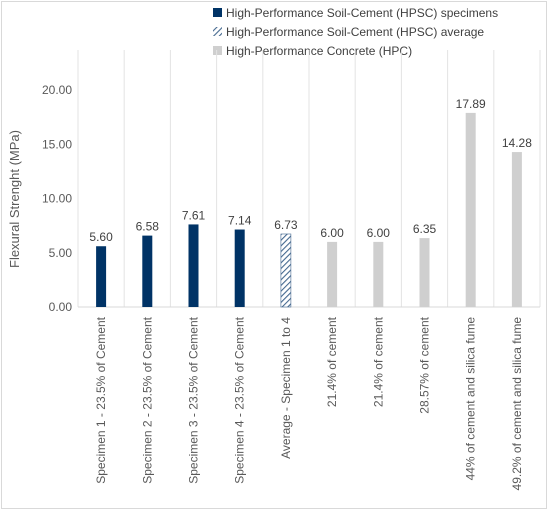 This screenshot has width=550, height=512. Describe the element at coordinates (194, 215) in the screenshot. I see `data-label-3: 7.61` at that location.